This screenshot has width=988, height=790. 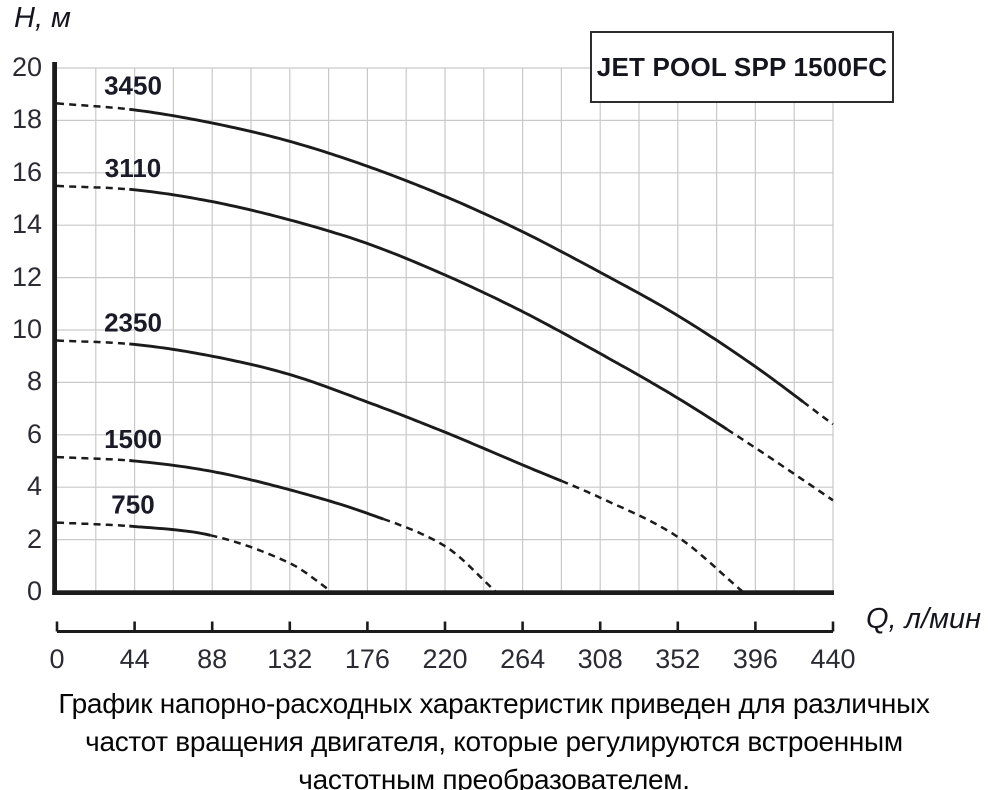 What do you see at coordinates (290, 659) in the screenshot?
I see `x-tick-label-132: 132` at bounding box center [290, 659].